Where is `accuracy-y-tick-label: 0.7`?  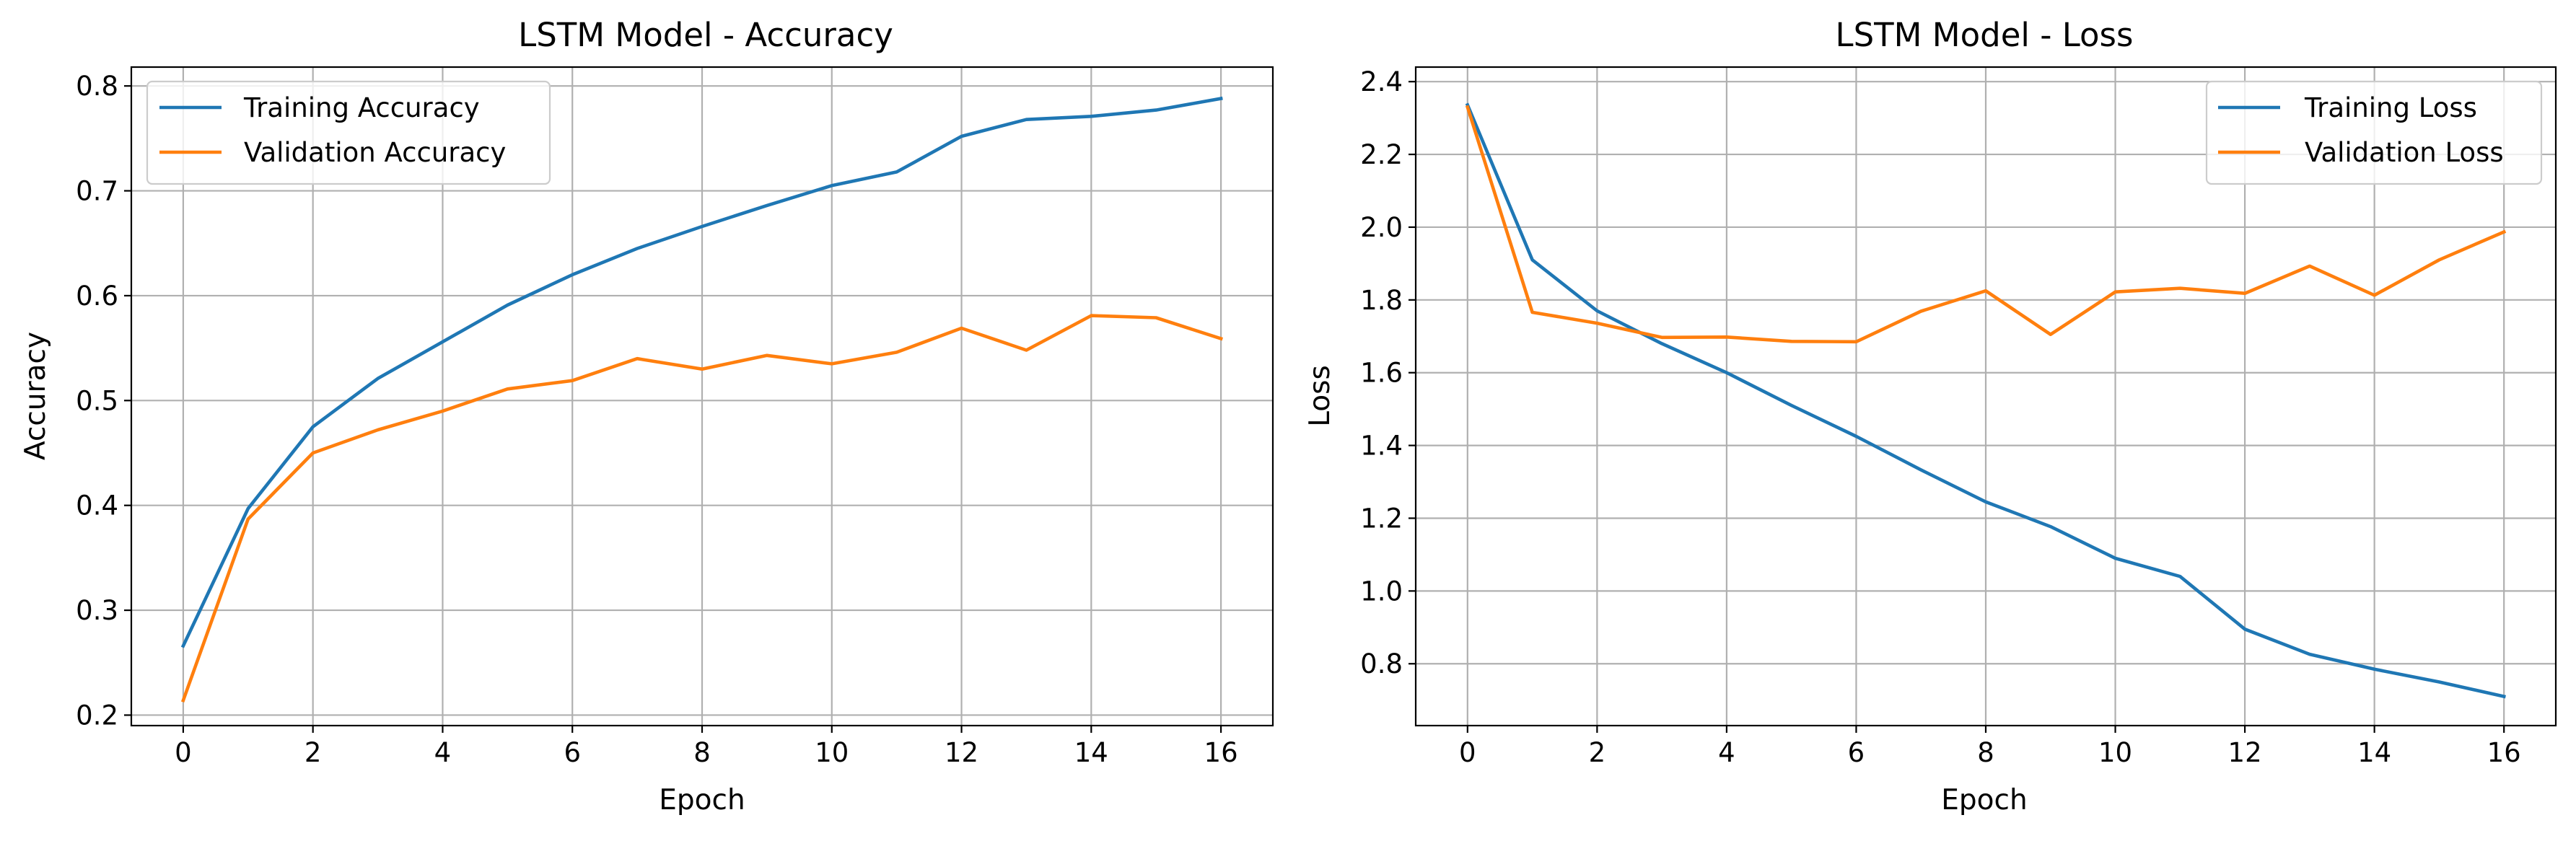 accuracy-y-tick-label: 0.7 is located at coordinates (97, 191).